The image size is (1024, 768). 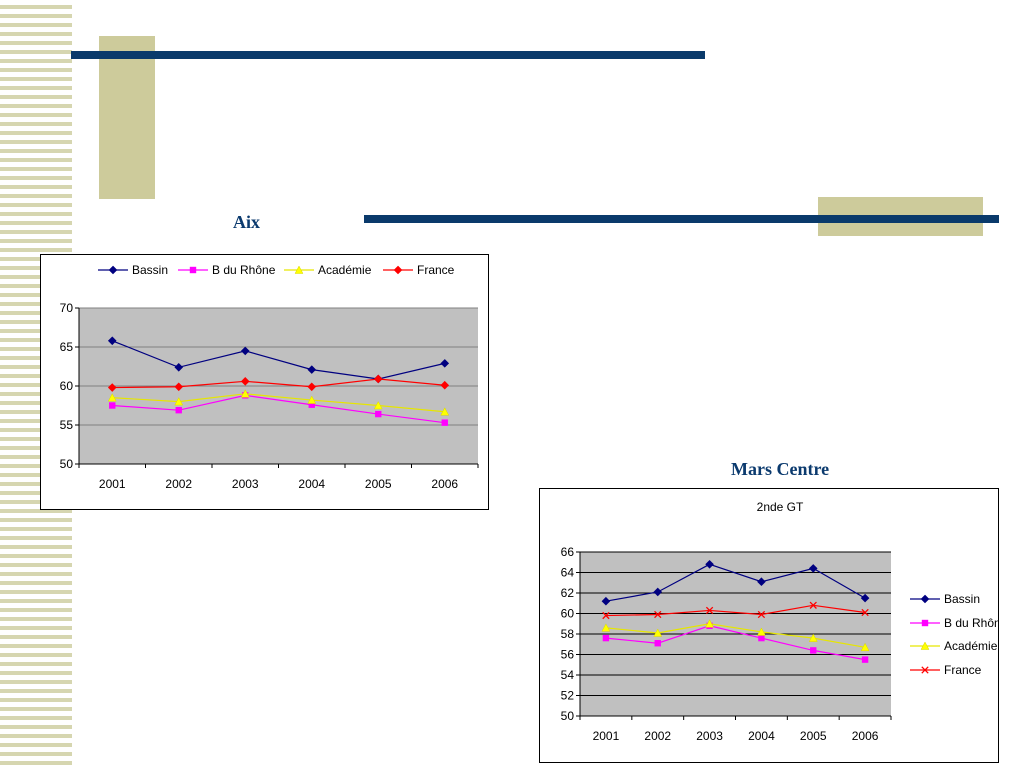 What do you see at coordinates (67, 347) in the screenshot?
I see `aix-ytick-label-65: 65` at bounding box center [67, 347].